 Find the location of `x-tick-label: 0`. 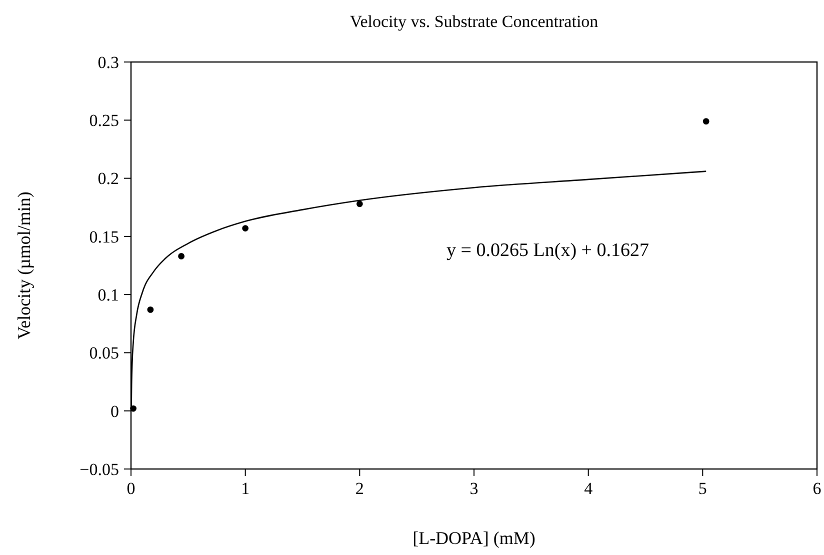

x-tick-label: 0 is located at coordinates (131, 488).